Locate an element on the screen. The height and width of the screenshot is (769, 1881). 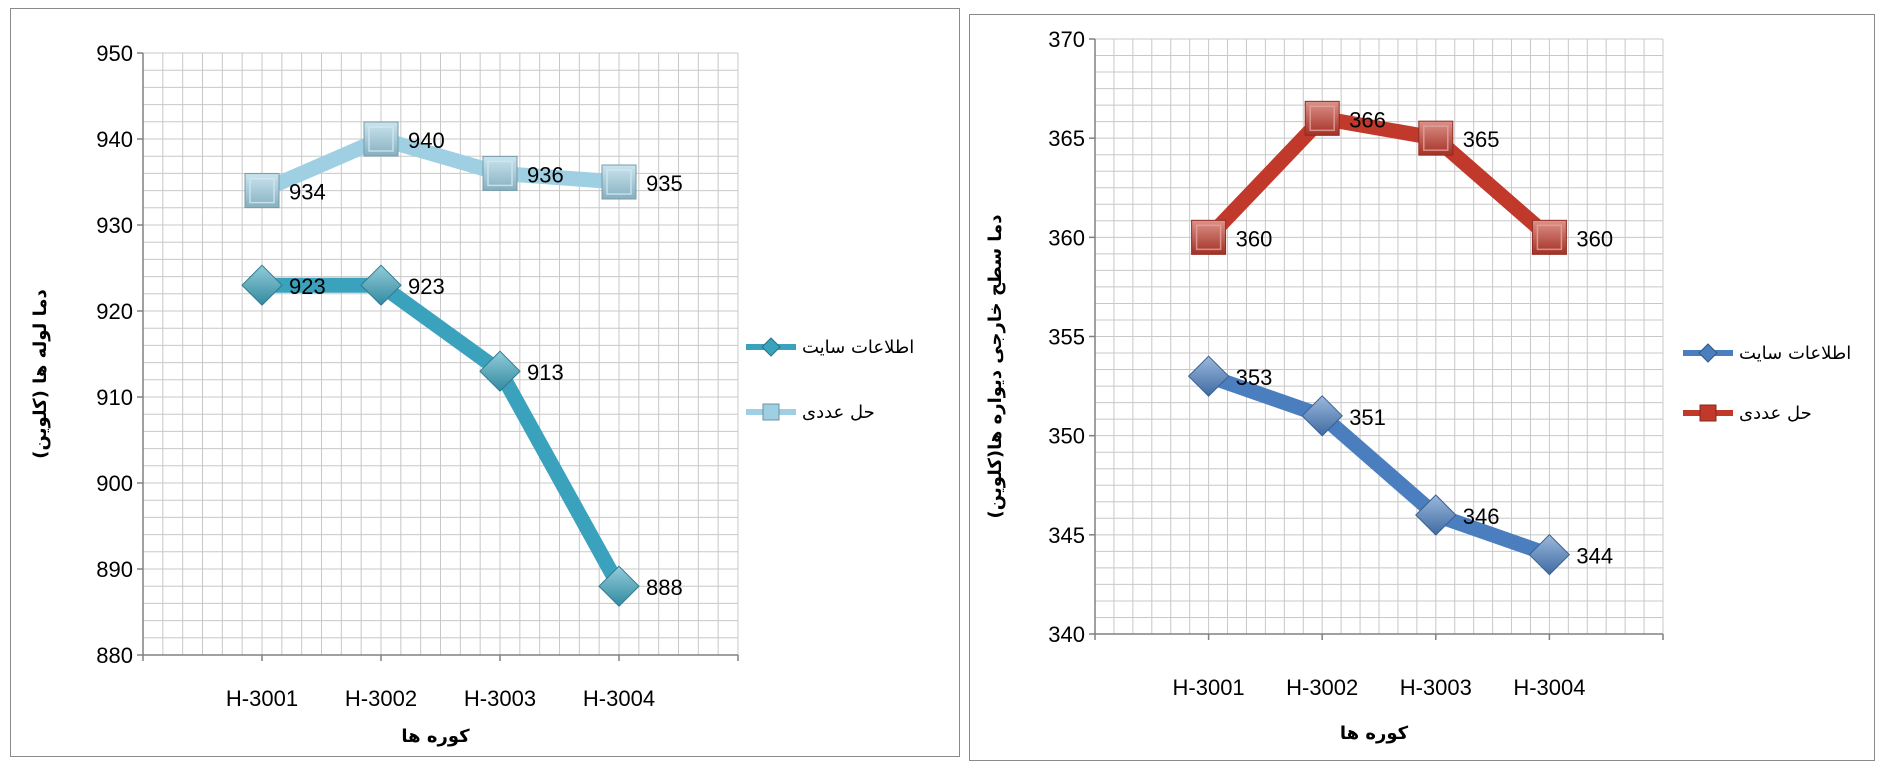
y-tick-label: 355 is located at coordinates (1066, 337).